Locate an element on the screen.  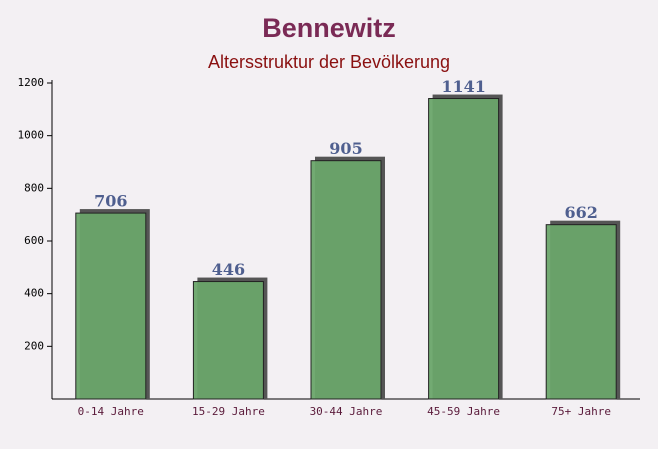
value-label: 662 is located at coordinates (580, 212).